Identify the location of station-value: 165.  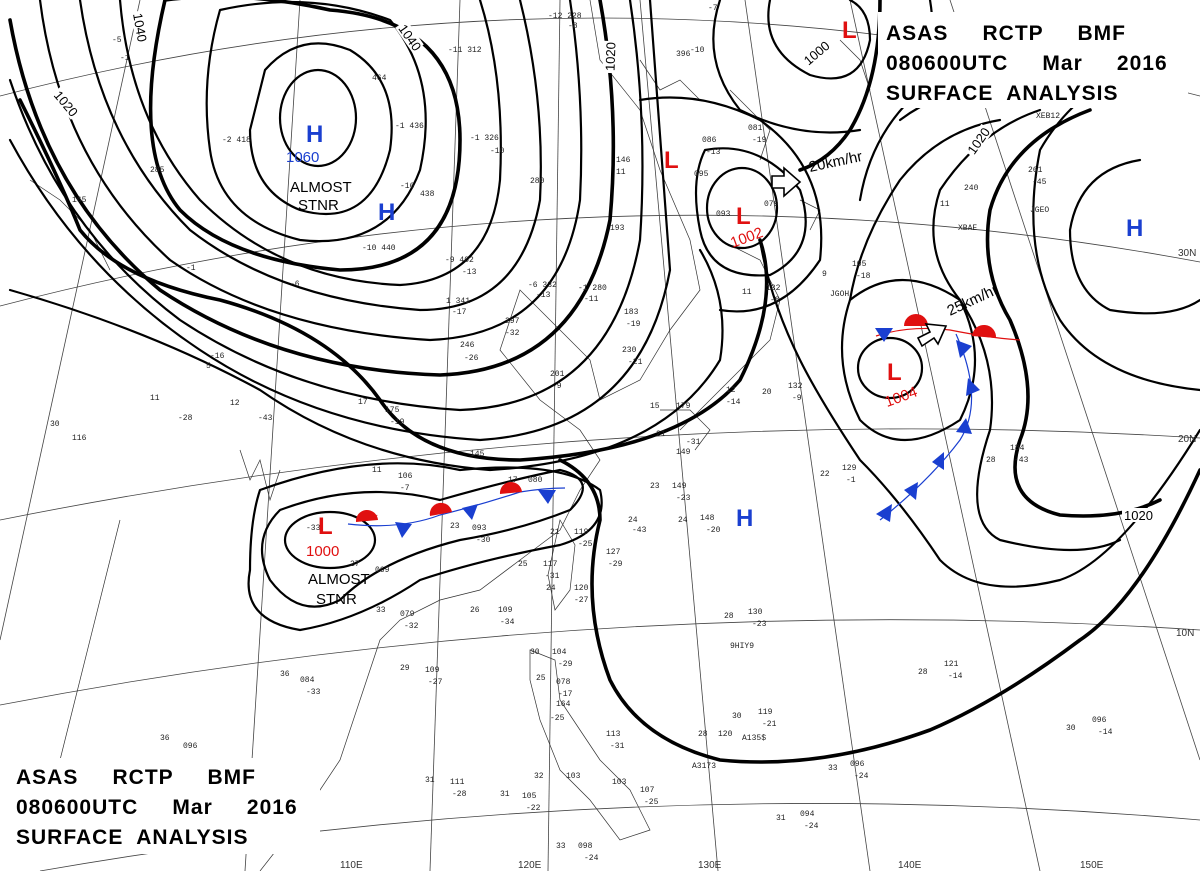
(79, 200).